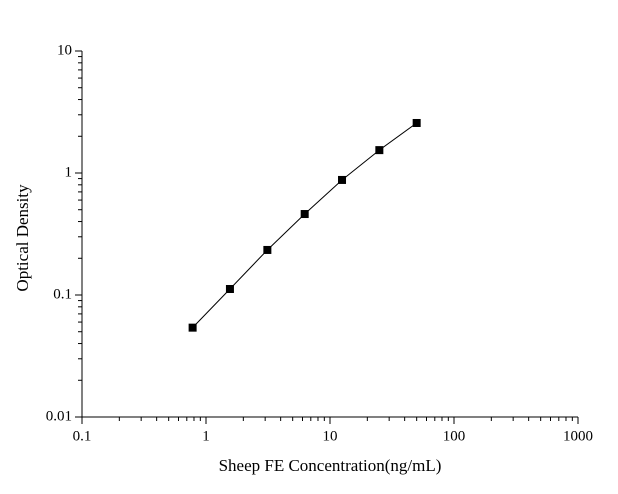 This screenshot has width=618, height=494. I want to click on x-tick-label: 100, so click(454, 436).